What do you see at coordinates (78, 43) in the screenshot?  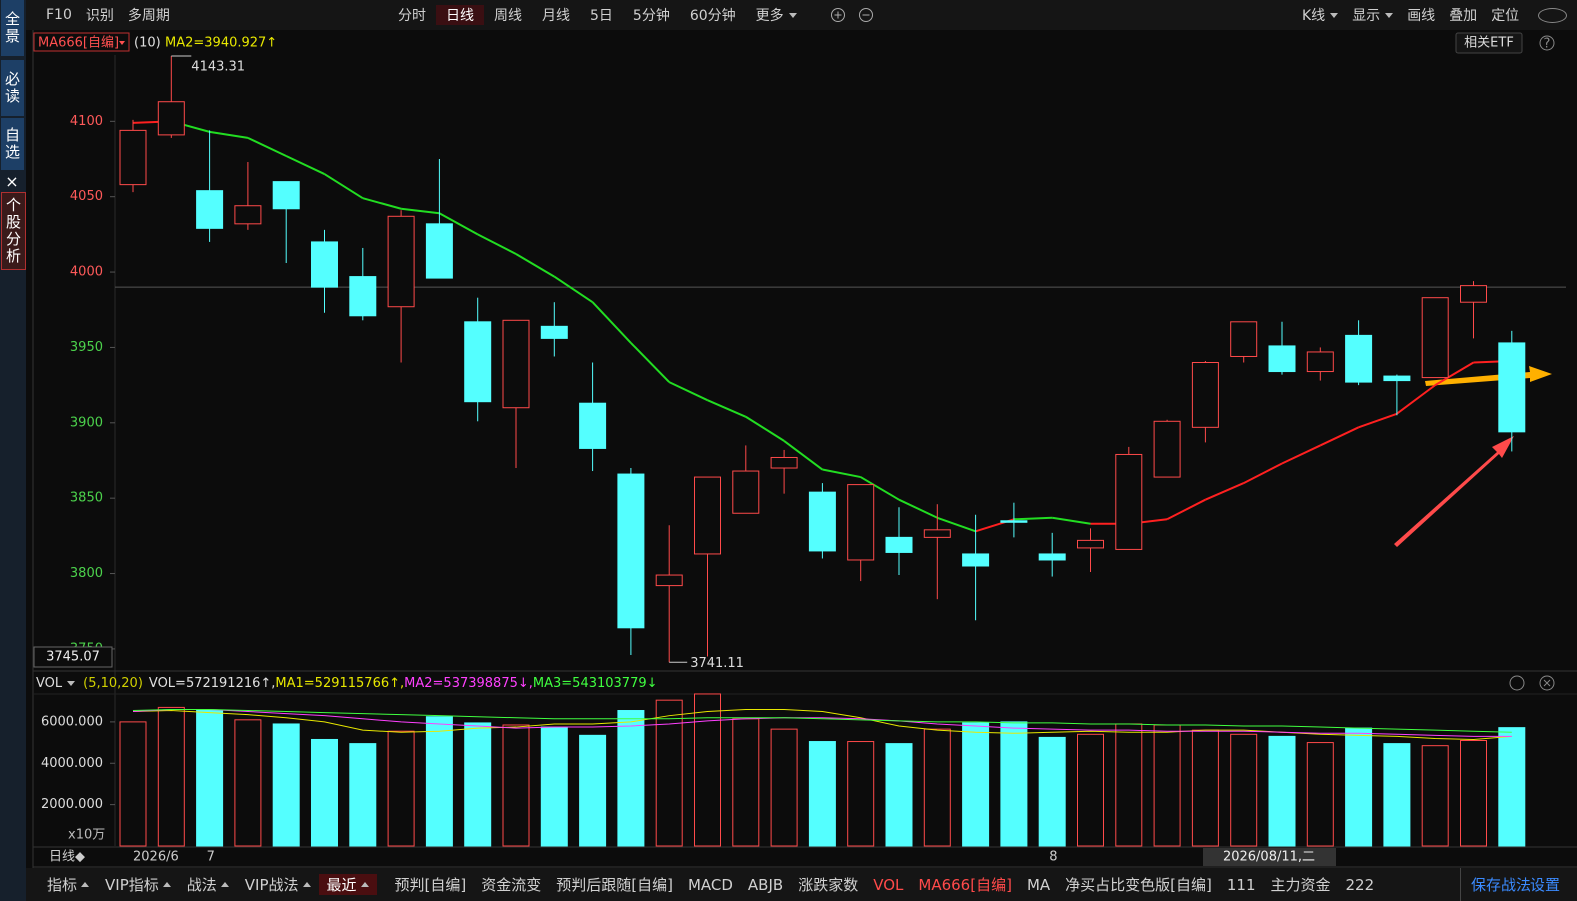 I see `indicator-name: MA666[自编]` at bounding box center [78, 43].